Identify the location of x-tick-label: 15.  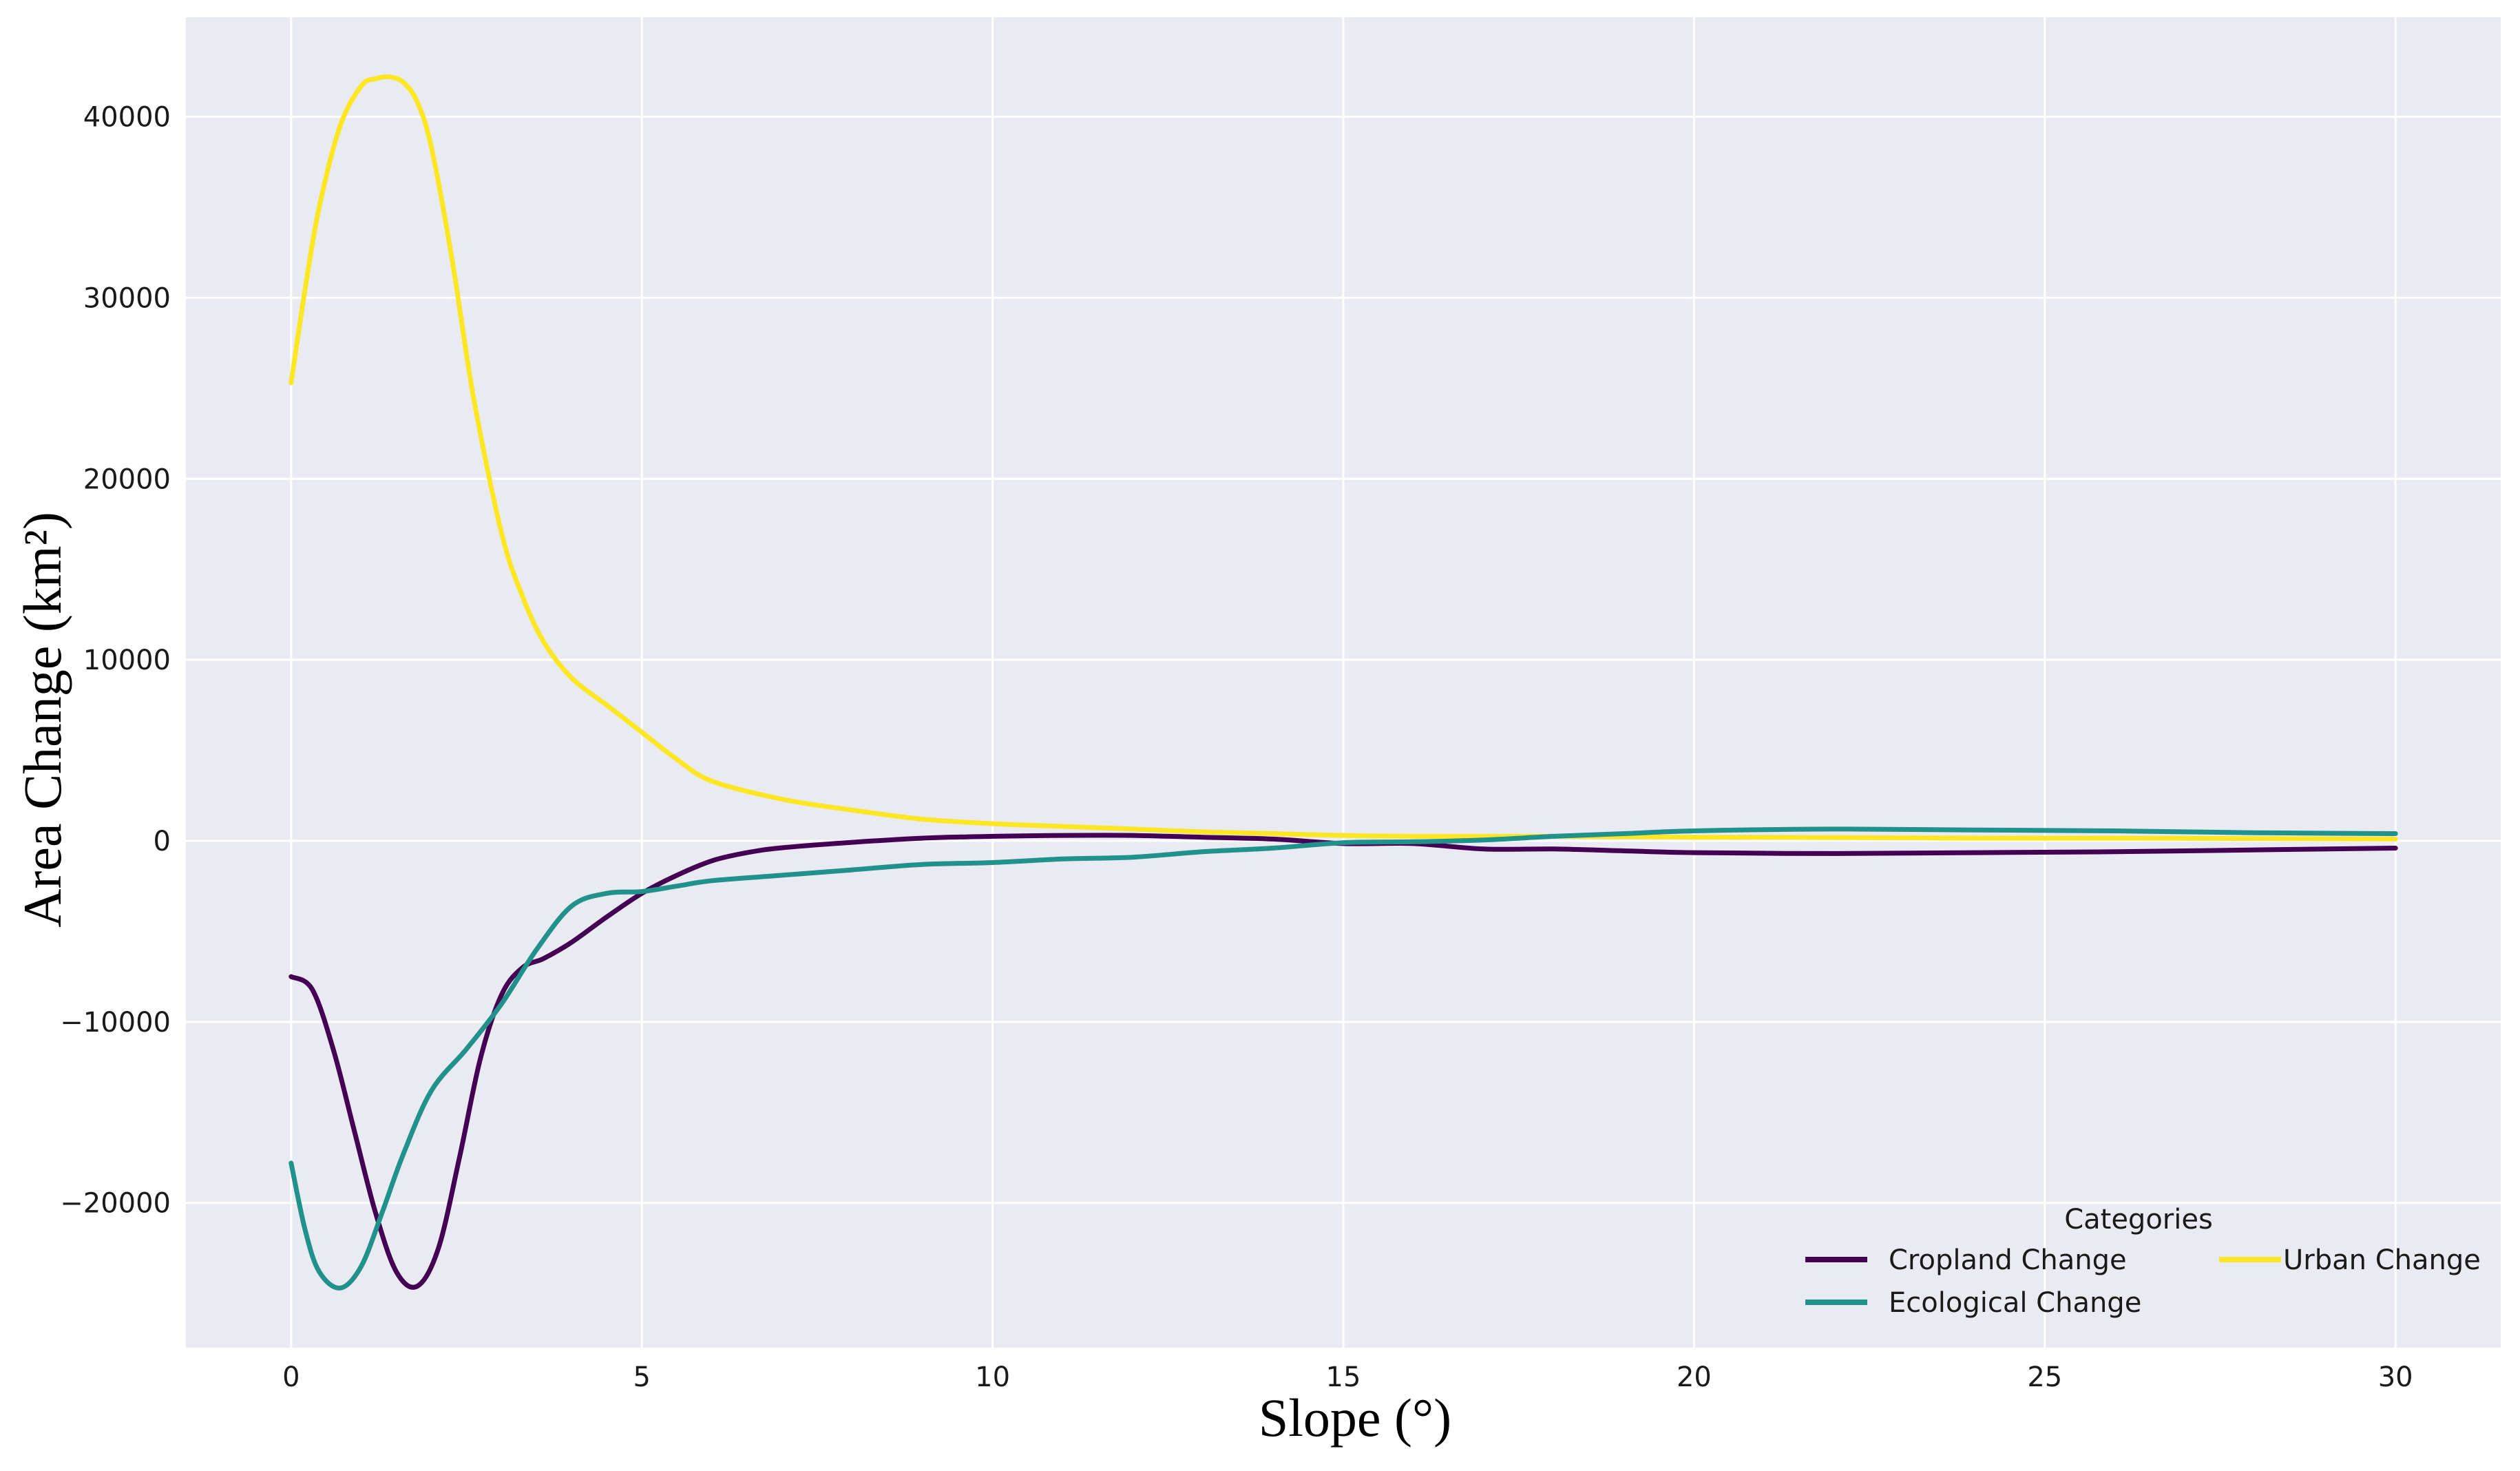
(1343, 1378).